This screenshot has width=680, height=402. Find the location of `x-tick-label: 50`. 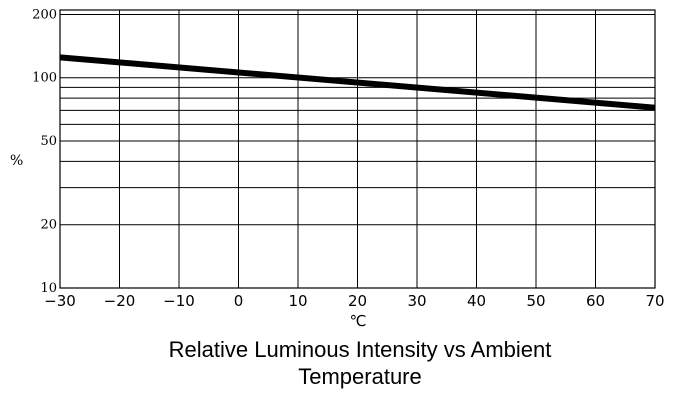

x-tick-label: 50 is located at coordinates (535, 301).